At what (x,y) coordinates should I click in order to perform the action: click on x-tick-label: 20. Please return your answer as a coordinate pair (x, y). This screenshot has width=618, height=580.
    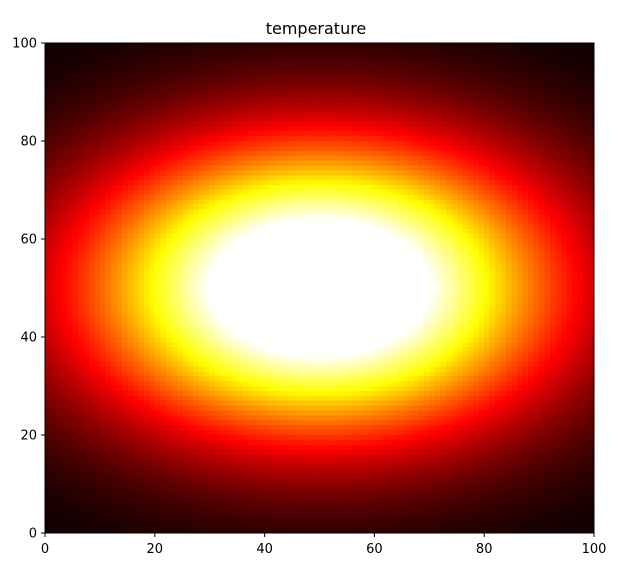
    Looking at the image, I should click on (155, 549).